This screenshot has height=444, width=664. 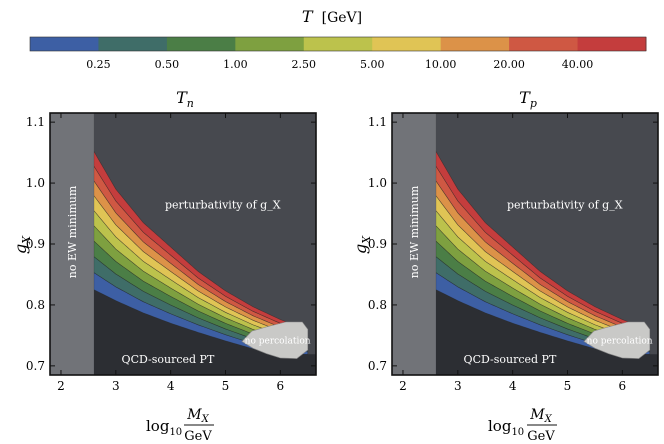 I want to click on colorbar-tick-label: 0.50, so click(x=167, y=64).